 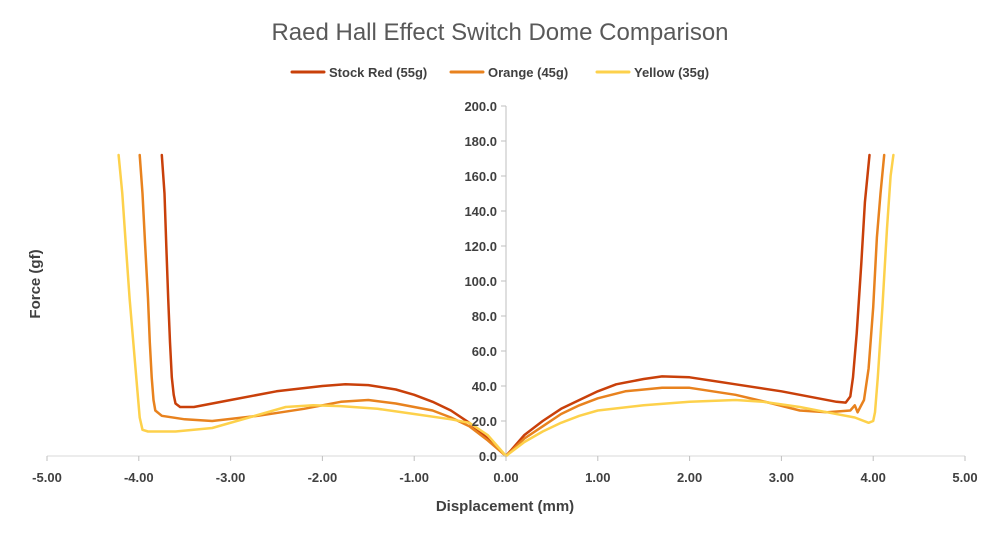 I want to click on x-tick-label: 5.00, so click(x=964, y=477).